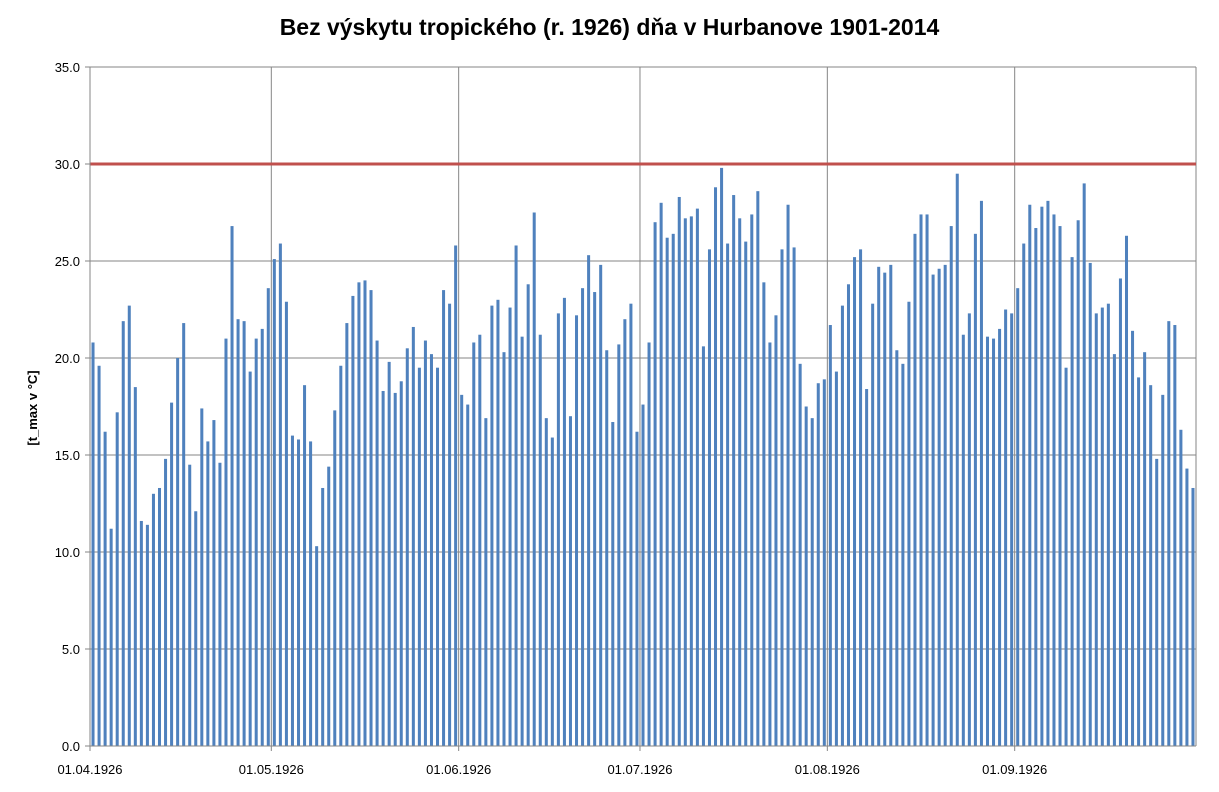 The height and width of the screenshot is (792, 1219). What do you see at coordinates (827, 769) in the screenshot?
I see `x-tick-label: 01.08.1926` at bounding box center [827, 769].